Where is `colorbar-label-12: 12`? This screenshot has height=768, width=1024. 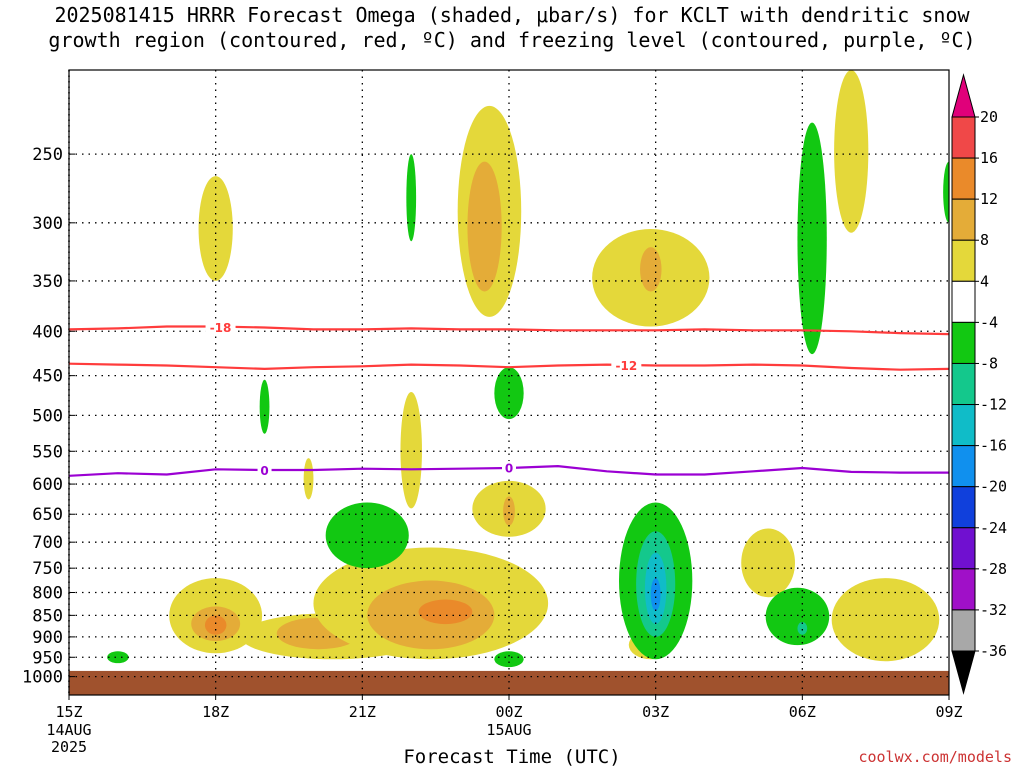
colorbar-label-12: 12 is located at coordinates (989, 199).